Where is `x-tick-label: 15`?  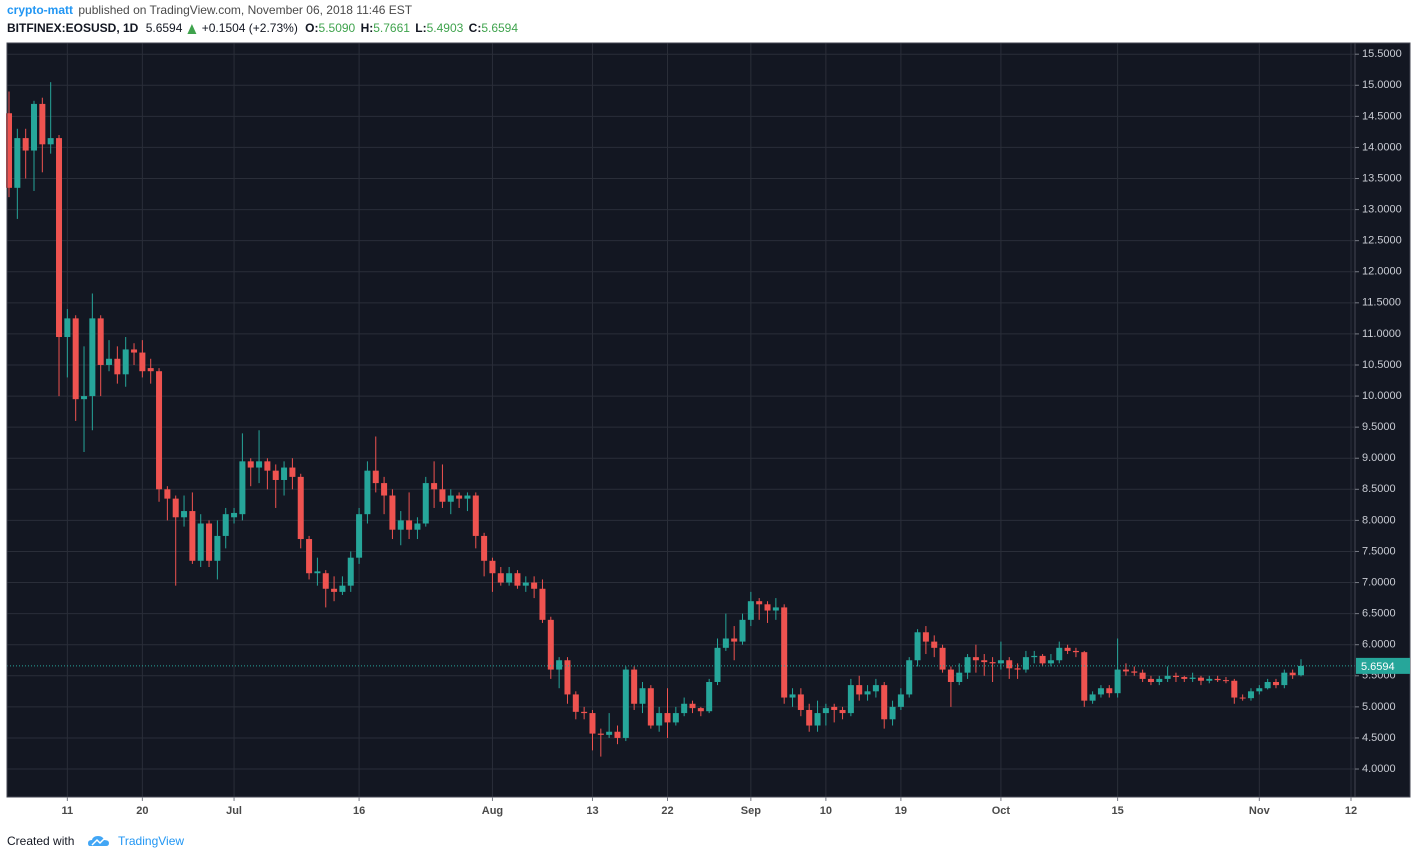
x-tick-label: 15 is located at coordinates (1117, 811).